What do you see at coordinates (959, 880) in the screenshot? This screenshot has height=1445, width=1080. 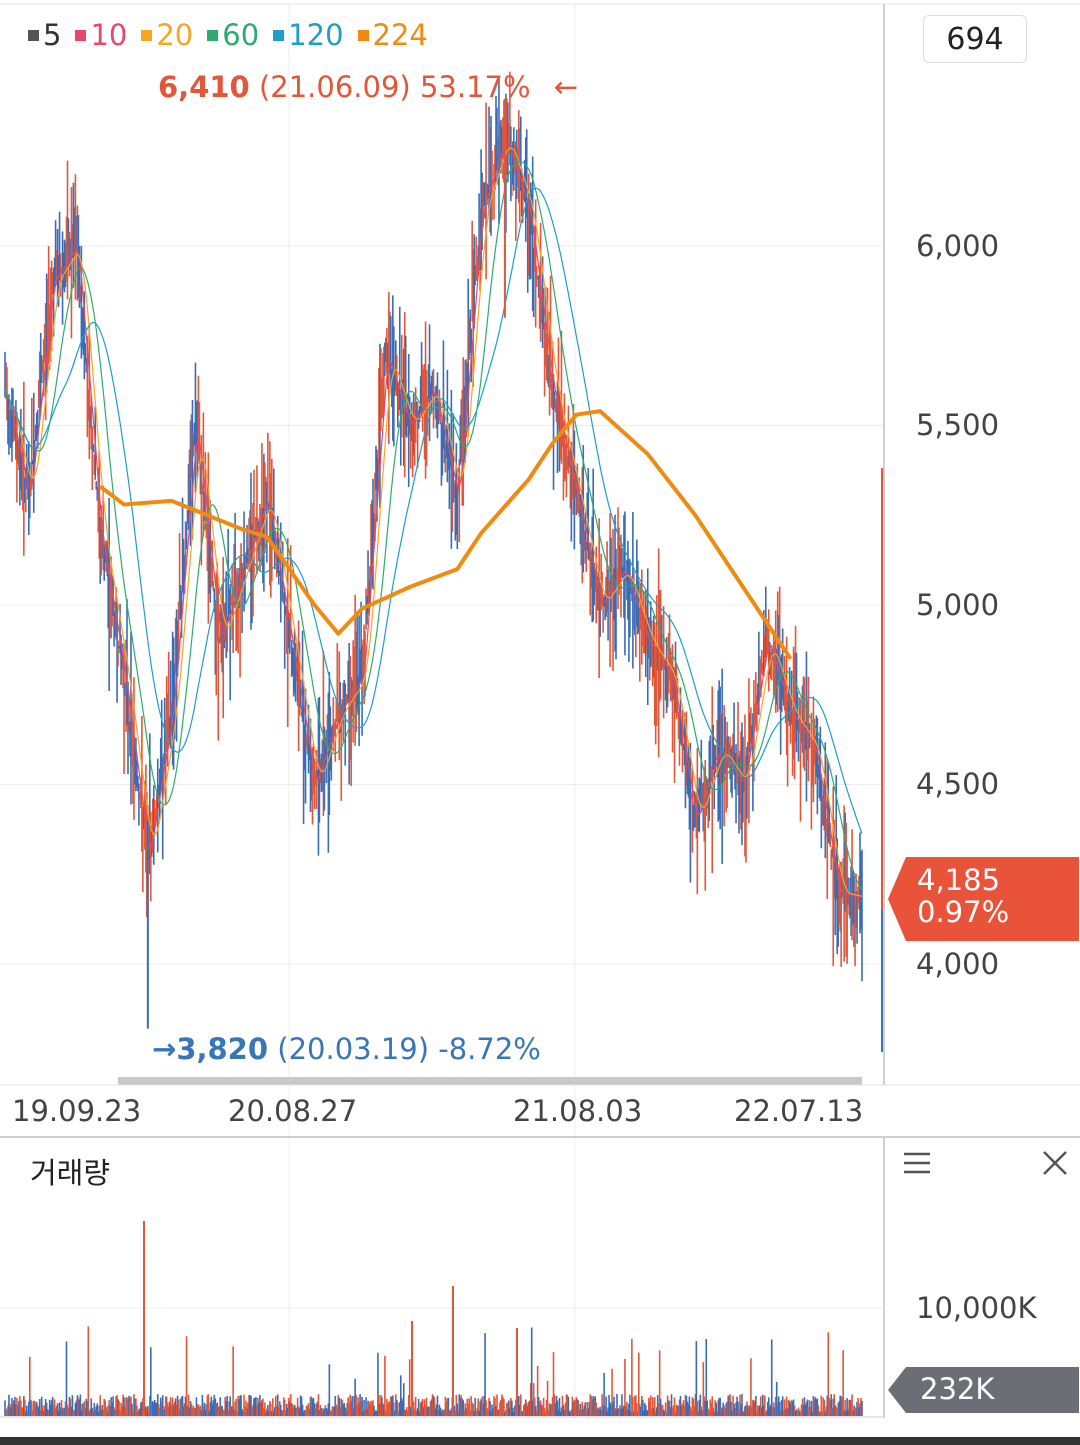 I see `current-price-value: 4,185` at bounding box center [959, 880].